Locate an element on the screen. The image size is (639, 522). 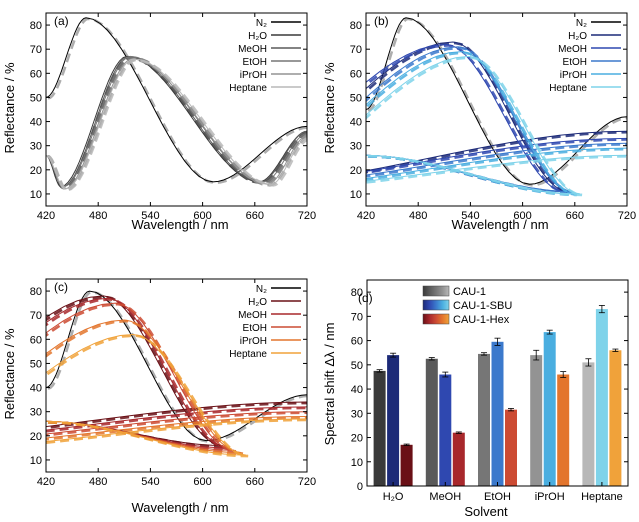
panel-b-fit-etoh is located at coordinates (496, 120).